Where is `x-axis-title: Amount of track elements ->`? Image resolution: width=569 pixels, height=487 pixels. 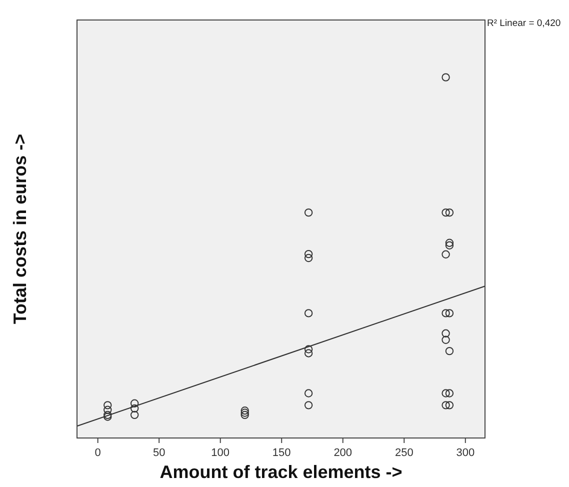
x-axis-title: Amount of track elements -> is located at coordinates (281, 472).